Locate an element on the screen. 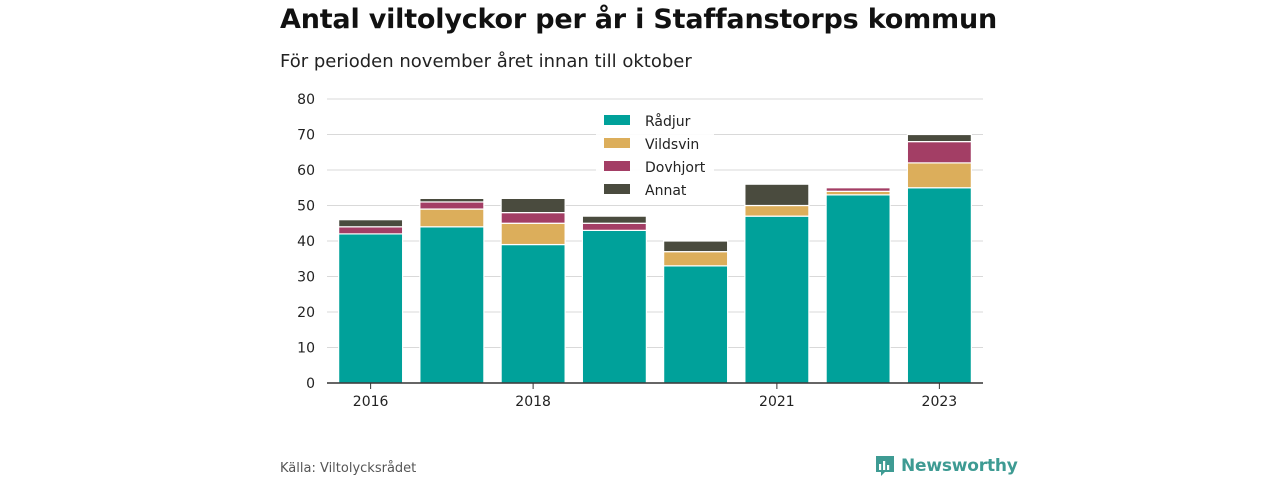  y-tick-label: 60 is located at coordinates (306, 171).